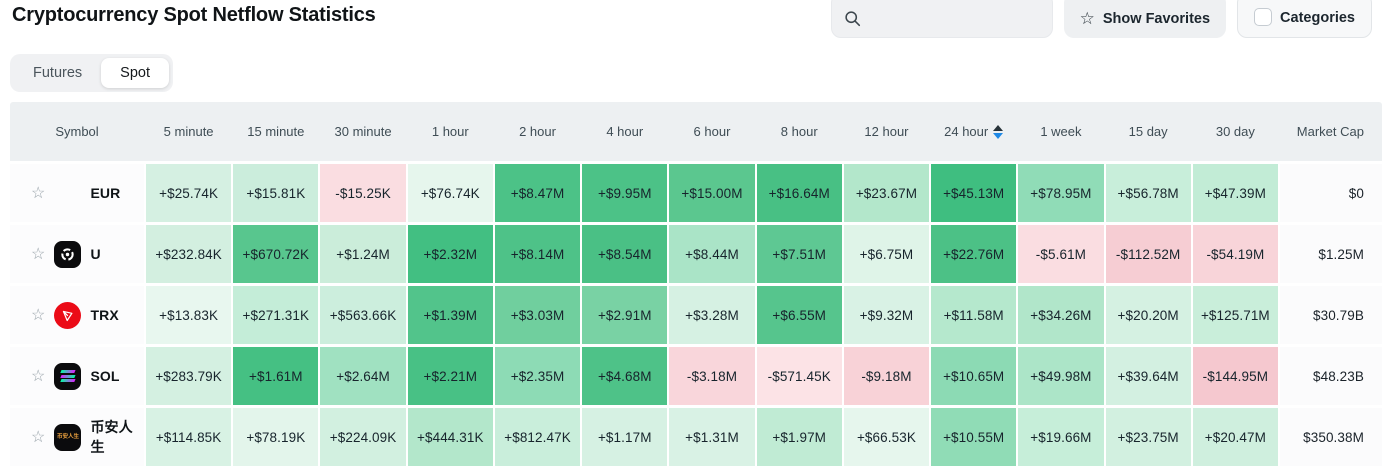  I want to click on netflow-cell-8-hour: +$7.51M, so click(799, 254).